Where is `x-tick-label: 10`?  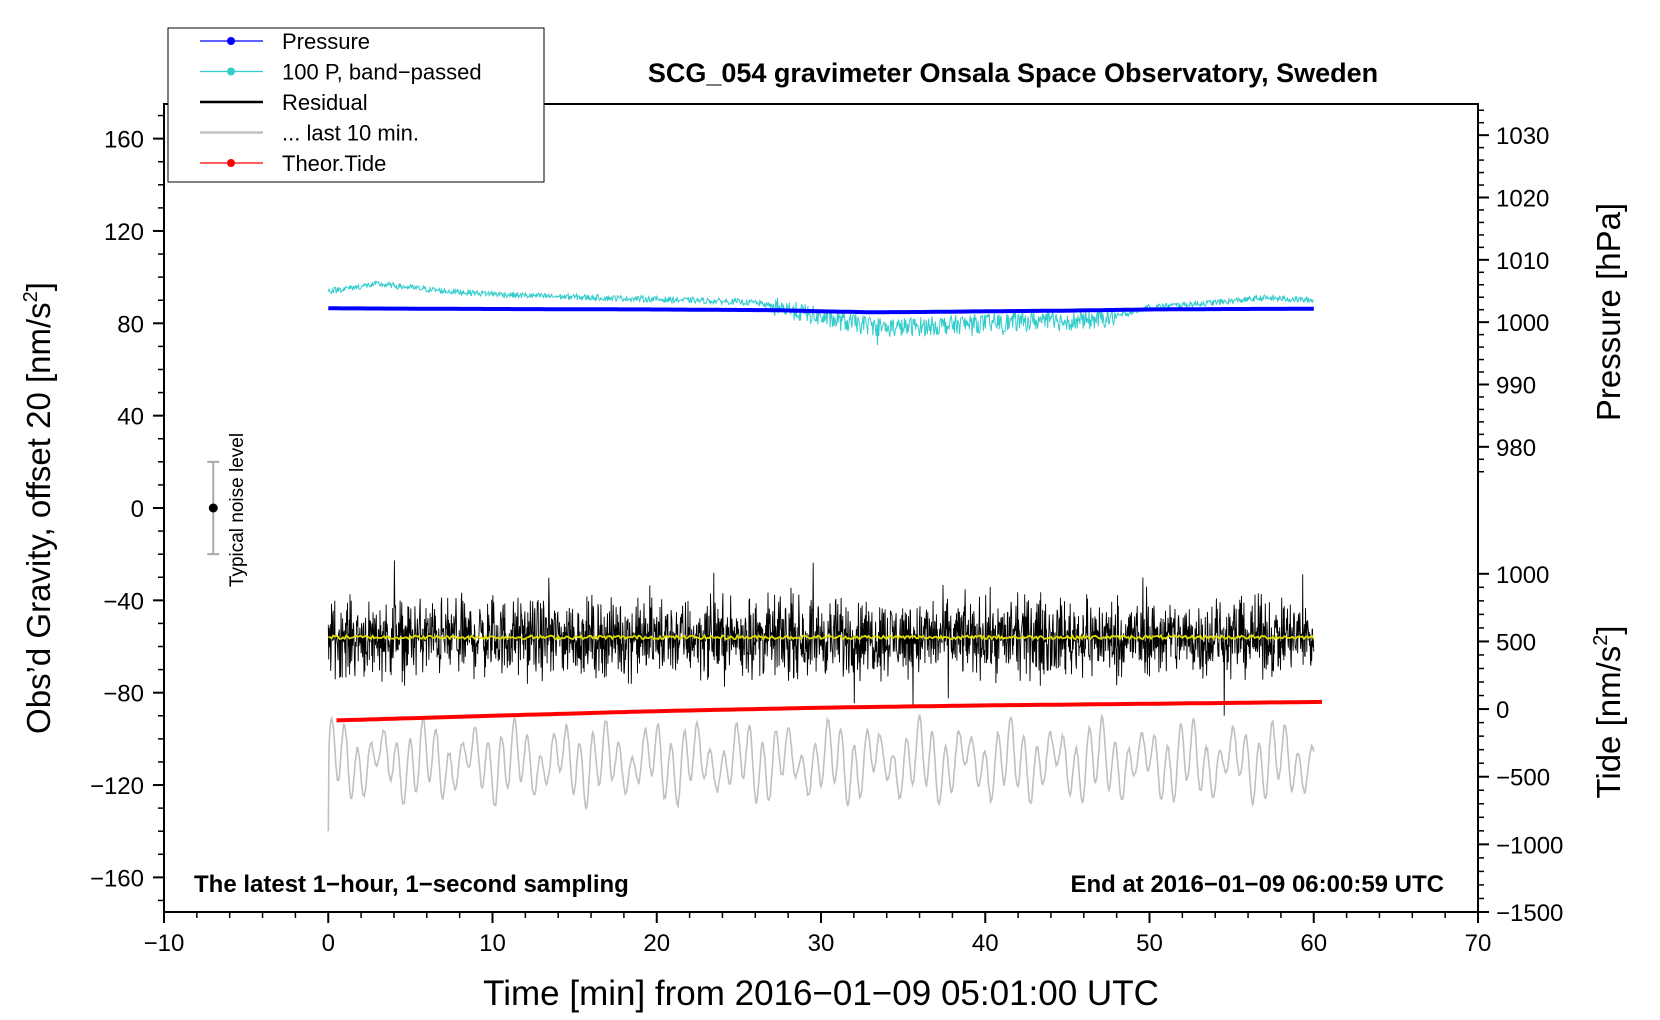 x-tick-label: 10 is located at coordinates (492, 943).